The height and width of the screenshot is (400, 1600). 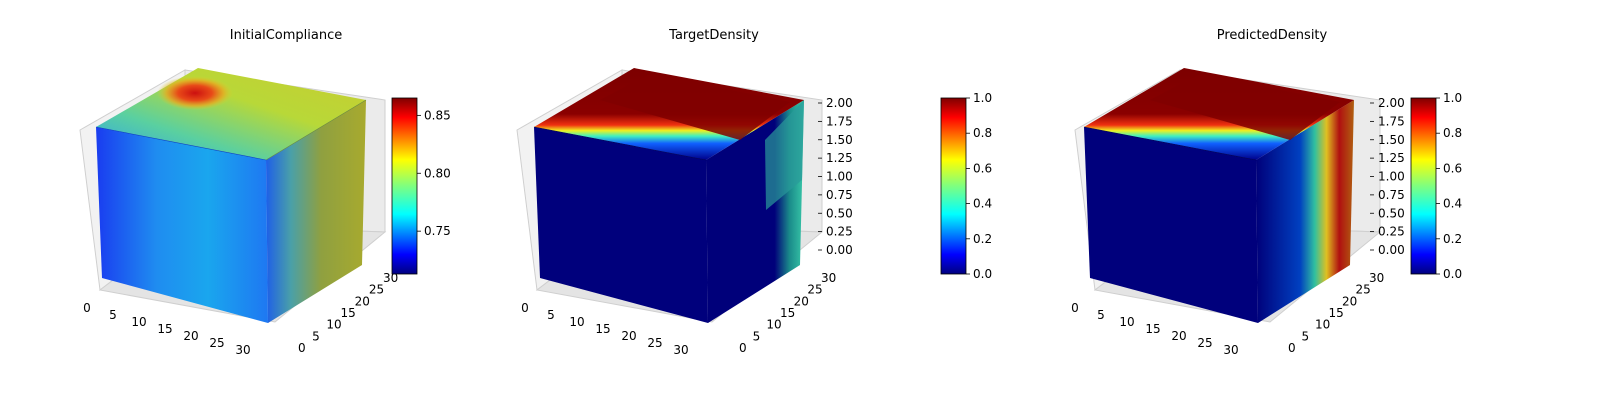 What do you see at coordinates (195, 93) in the screenshot?
I see `hot-spot` at bounding box center [195, 93].